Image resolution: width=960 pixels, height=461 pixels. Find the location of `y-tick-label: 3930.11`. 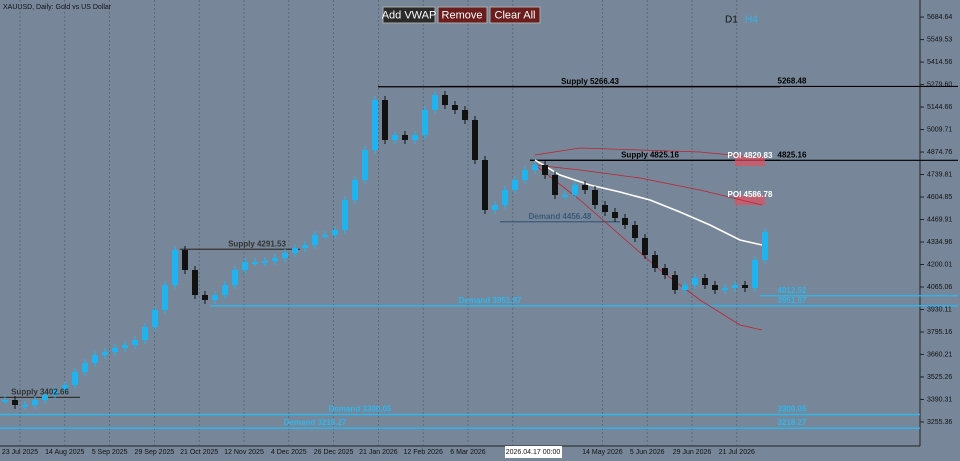

y-tick-label: 3930.11 is located at coordinates (939, 309).